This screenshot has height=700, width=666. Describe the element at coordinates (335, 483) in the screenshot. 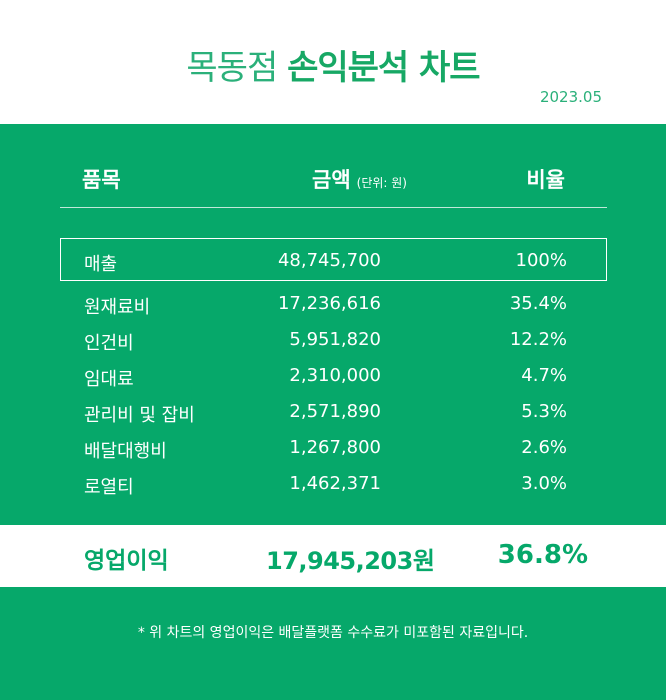

I see `row-amount: 1,462,371` at that location.